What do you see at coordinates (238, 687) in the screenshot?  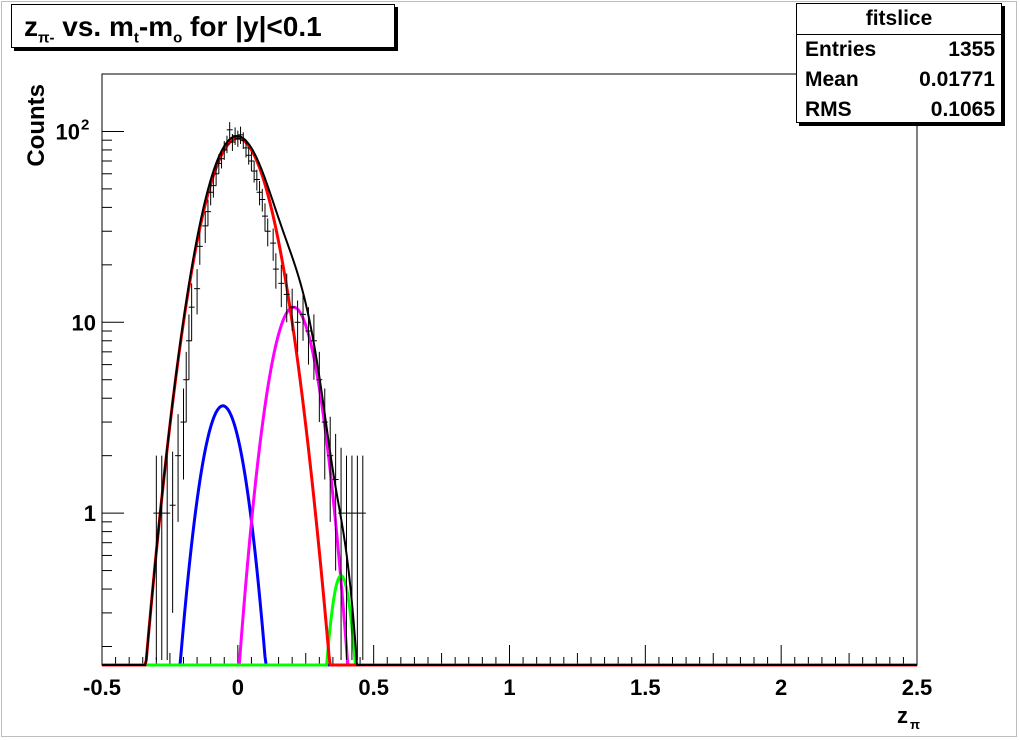 I see `x-tick-label: 0` at bounding box center [238, 687].